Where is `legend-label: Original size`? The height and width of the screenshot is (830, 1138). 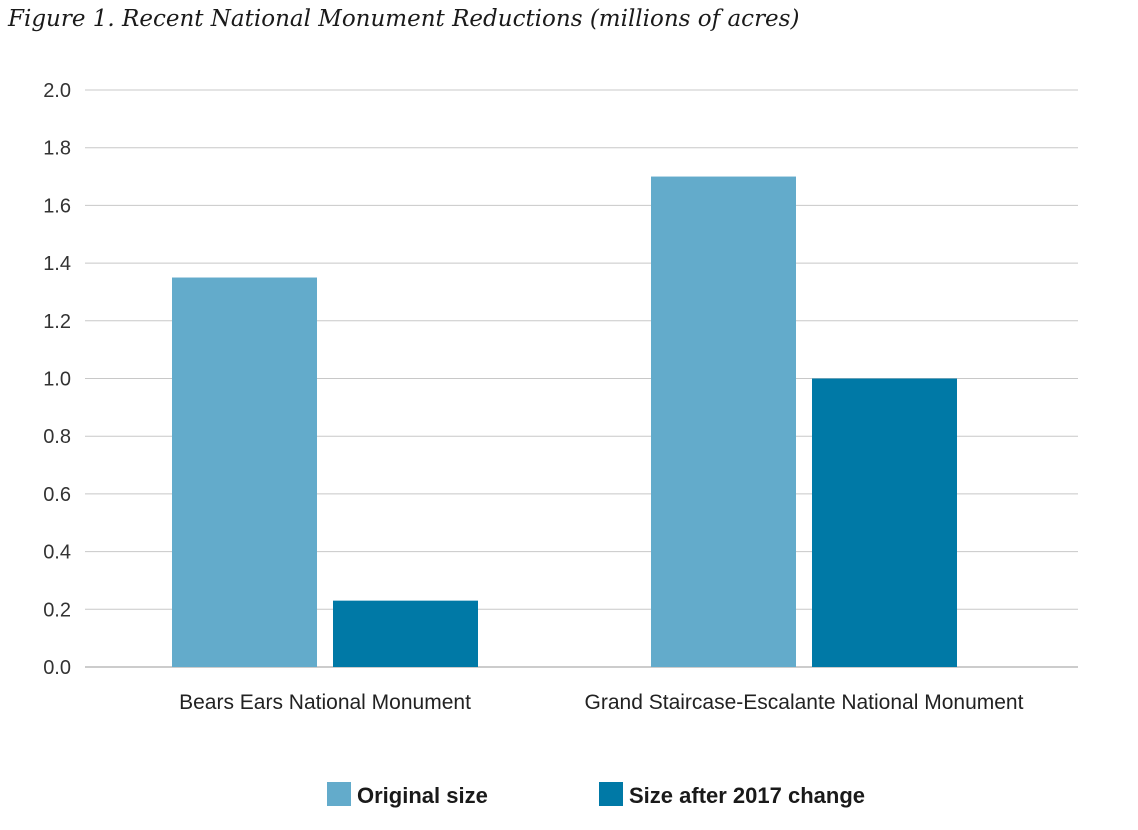
legend-label: Original size is located at coordinates (422, 795).